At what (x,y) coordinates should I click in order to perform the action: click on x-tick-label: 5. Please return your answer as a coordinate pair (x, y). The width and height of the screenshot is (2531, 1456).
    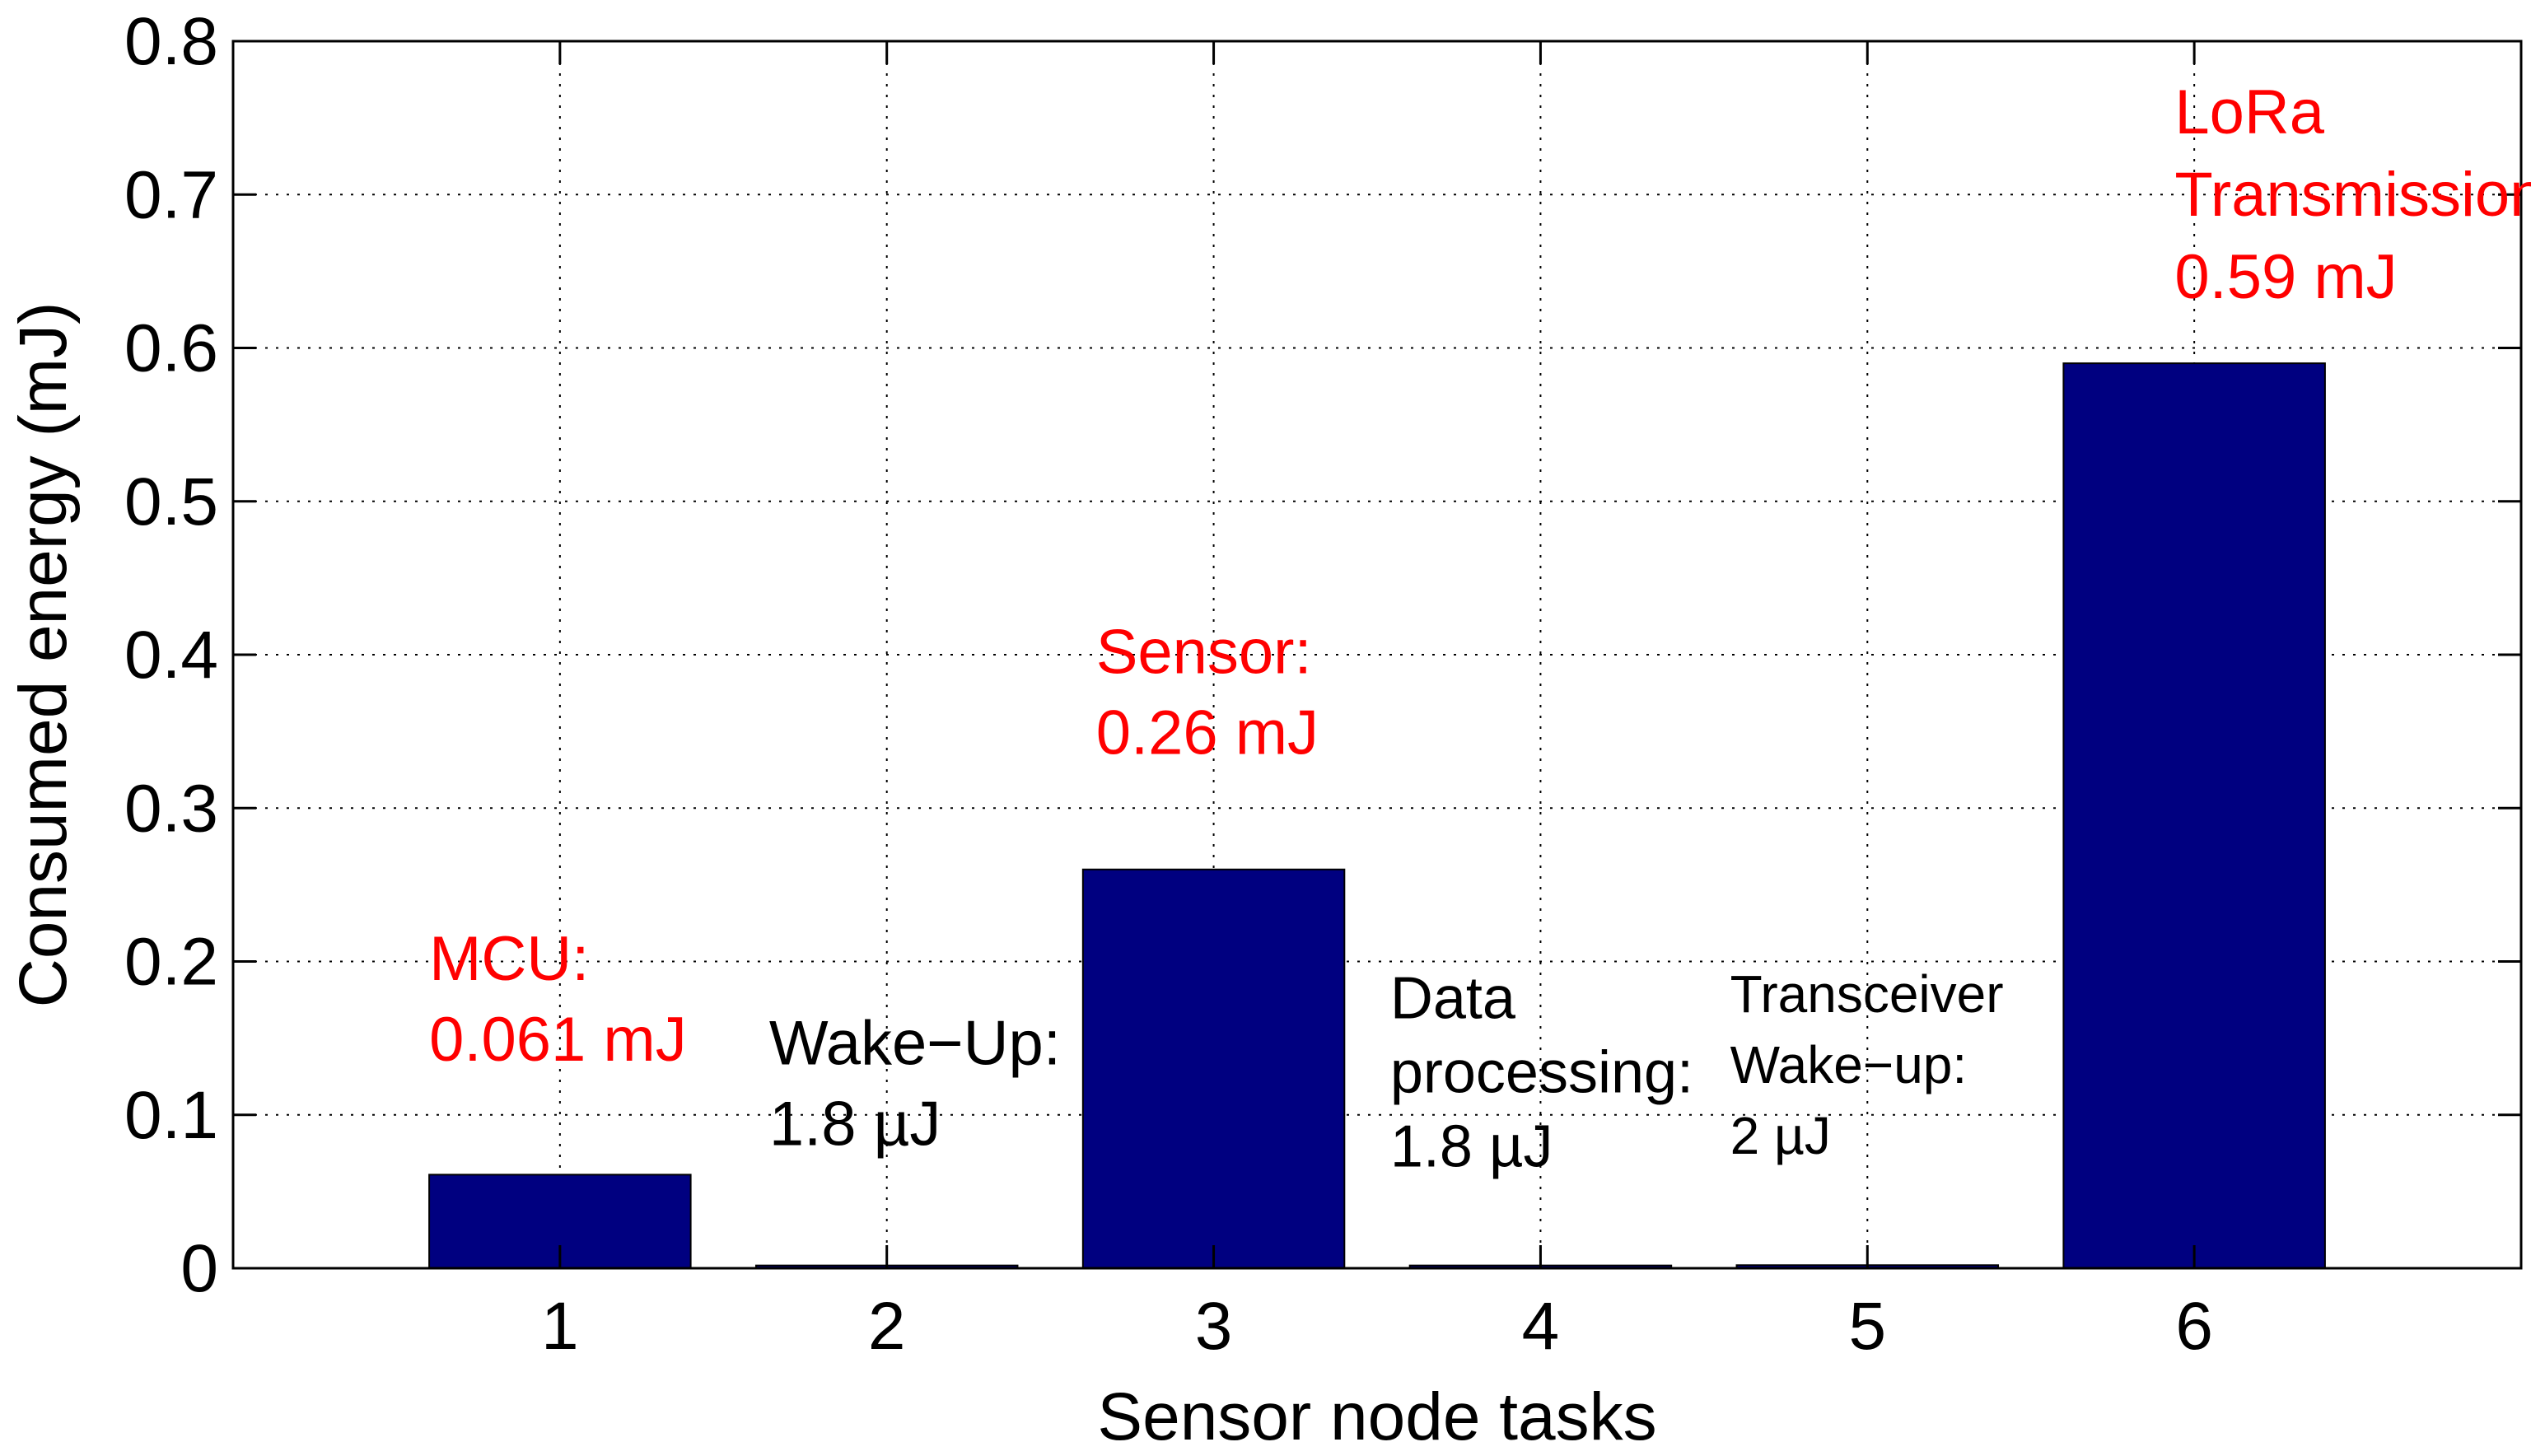
    Looking at the image, I should click on (1867, 1326).